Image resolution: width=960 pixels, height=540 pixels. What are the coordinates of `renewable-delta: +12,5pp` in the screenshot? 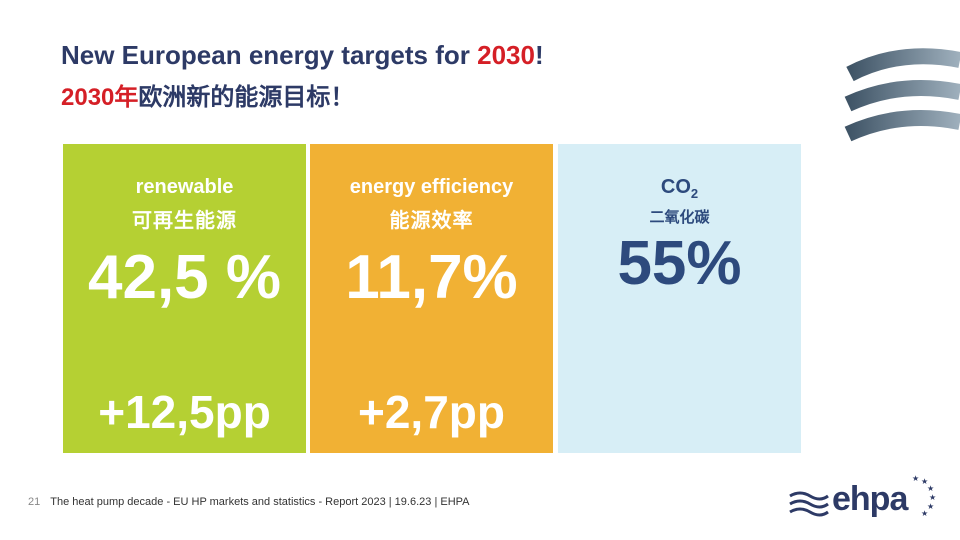 It's located at (184, 412).